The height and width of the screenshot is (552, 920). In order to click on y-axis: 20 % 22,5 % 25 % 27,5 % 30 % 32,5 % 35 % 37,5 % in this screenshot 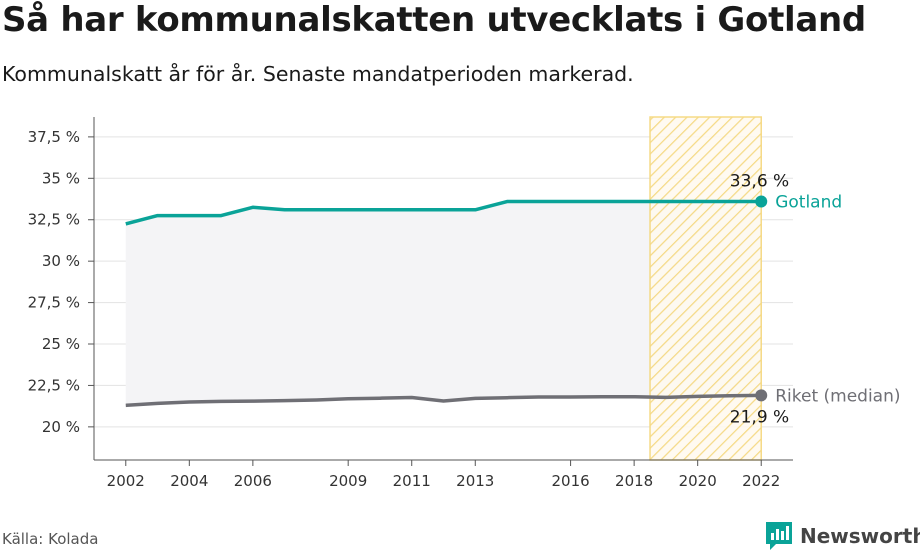, I will do `click(61, 288)`.